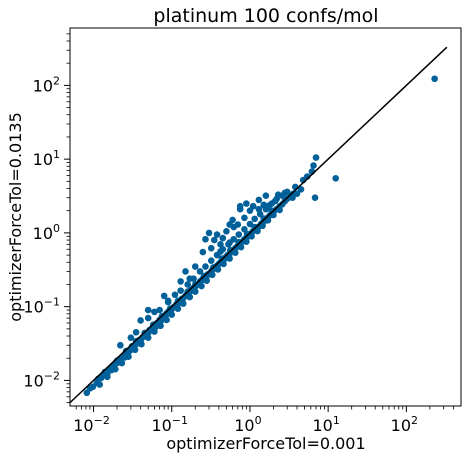 The image size is (469, 460). Describe the element at coordinates (15, 216) in the screenshot. I see `y-axis-label: optimizerForceTol=0.0135` at that location.